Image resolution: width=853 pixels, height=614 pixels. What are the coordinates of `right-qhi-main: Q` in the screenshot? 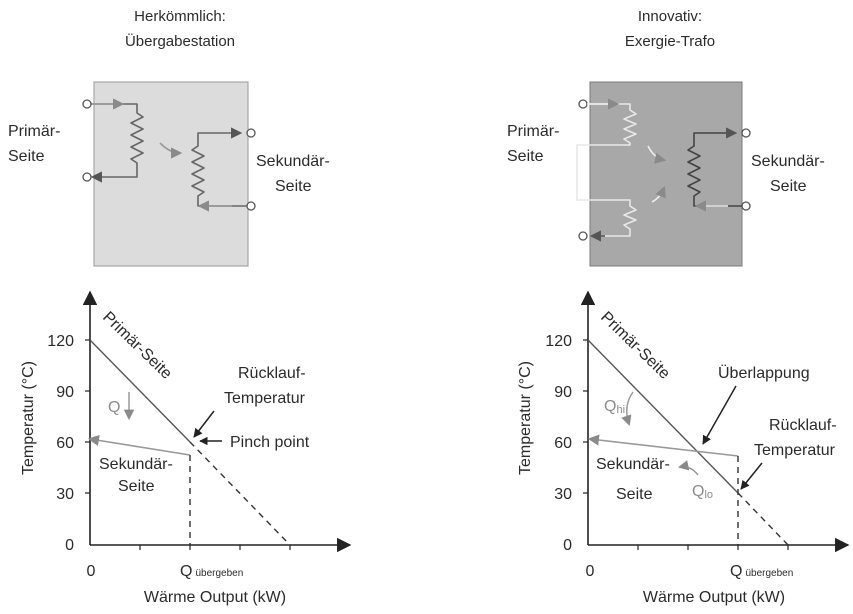 It's located at (610, 406).